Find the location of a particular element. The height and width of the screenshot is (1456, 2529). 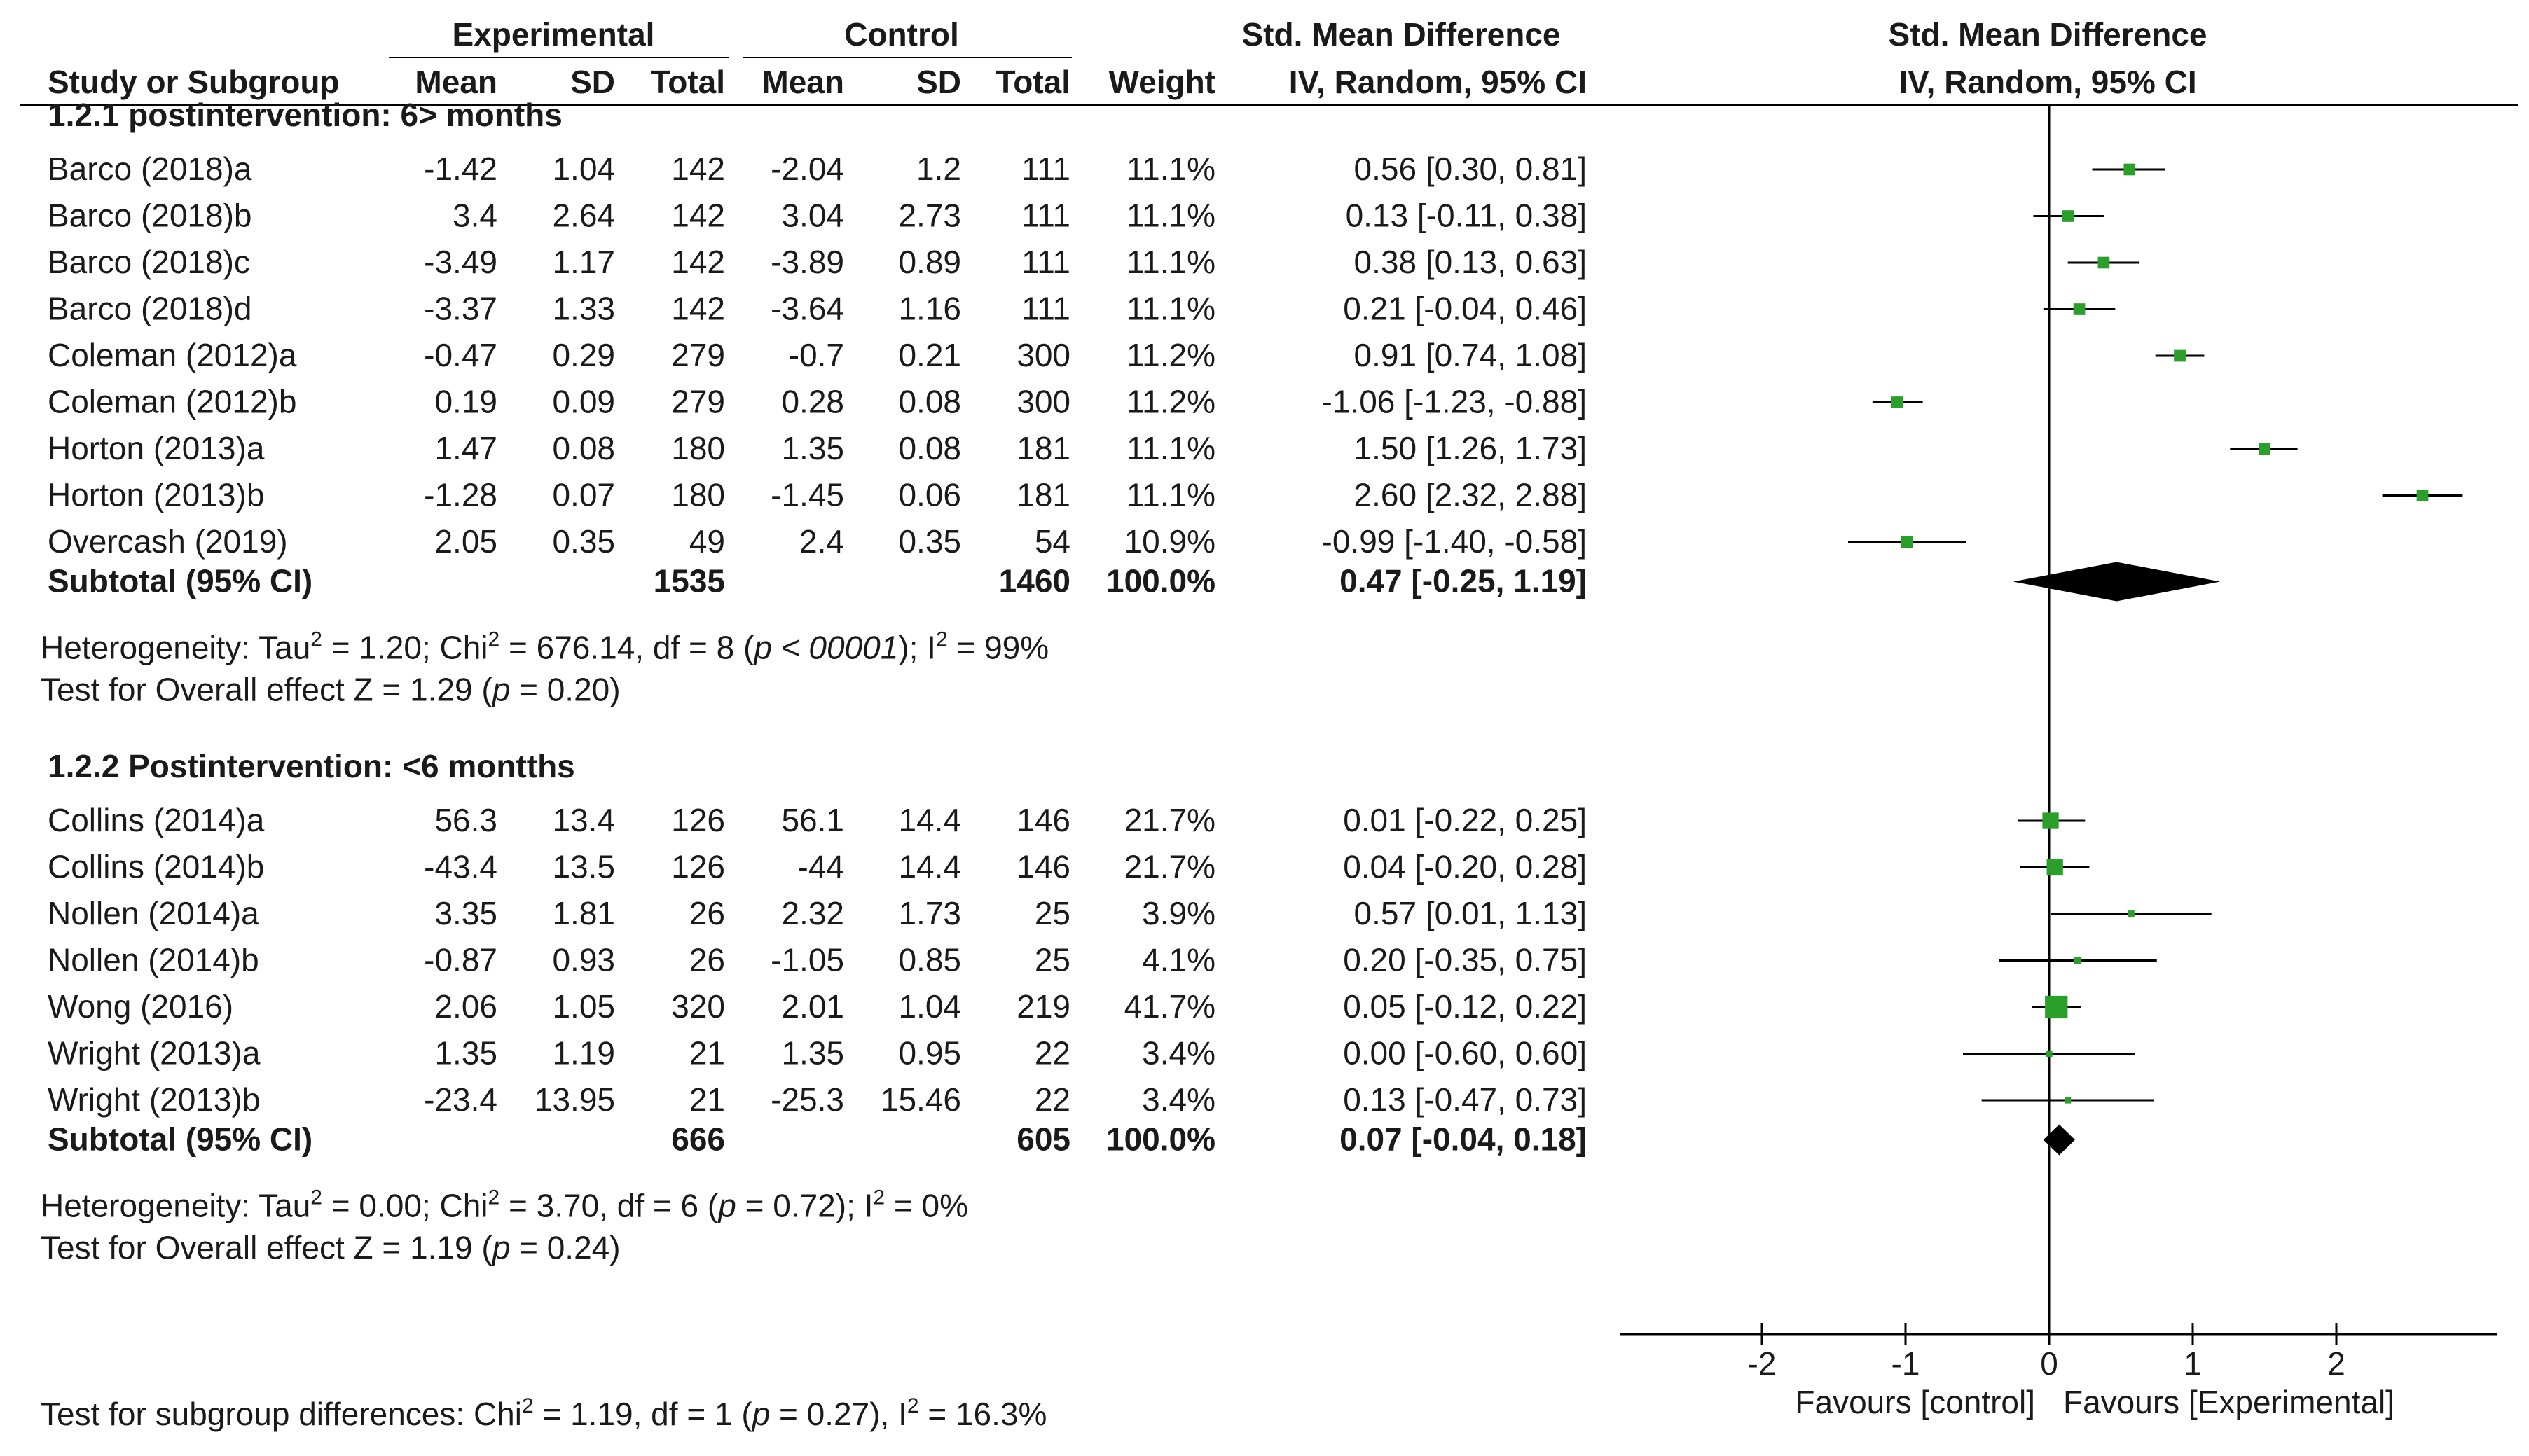

heterogeneity-part: = 0% is located at coordinates (926, 1206).